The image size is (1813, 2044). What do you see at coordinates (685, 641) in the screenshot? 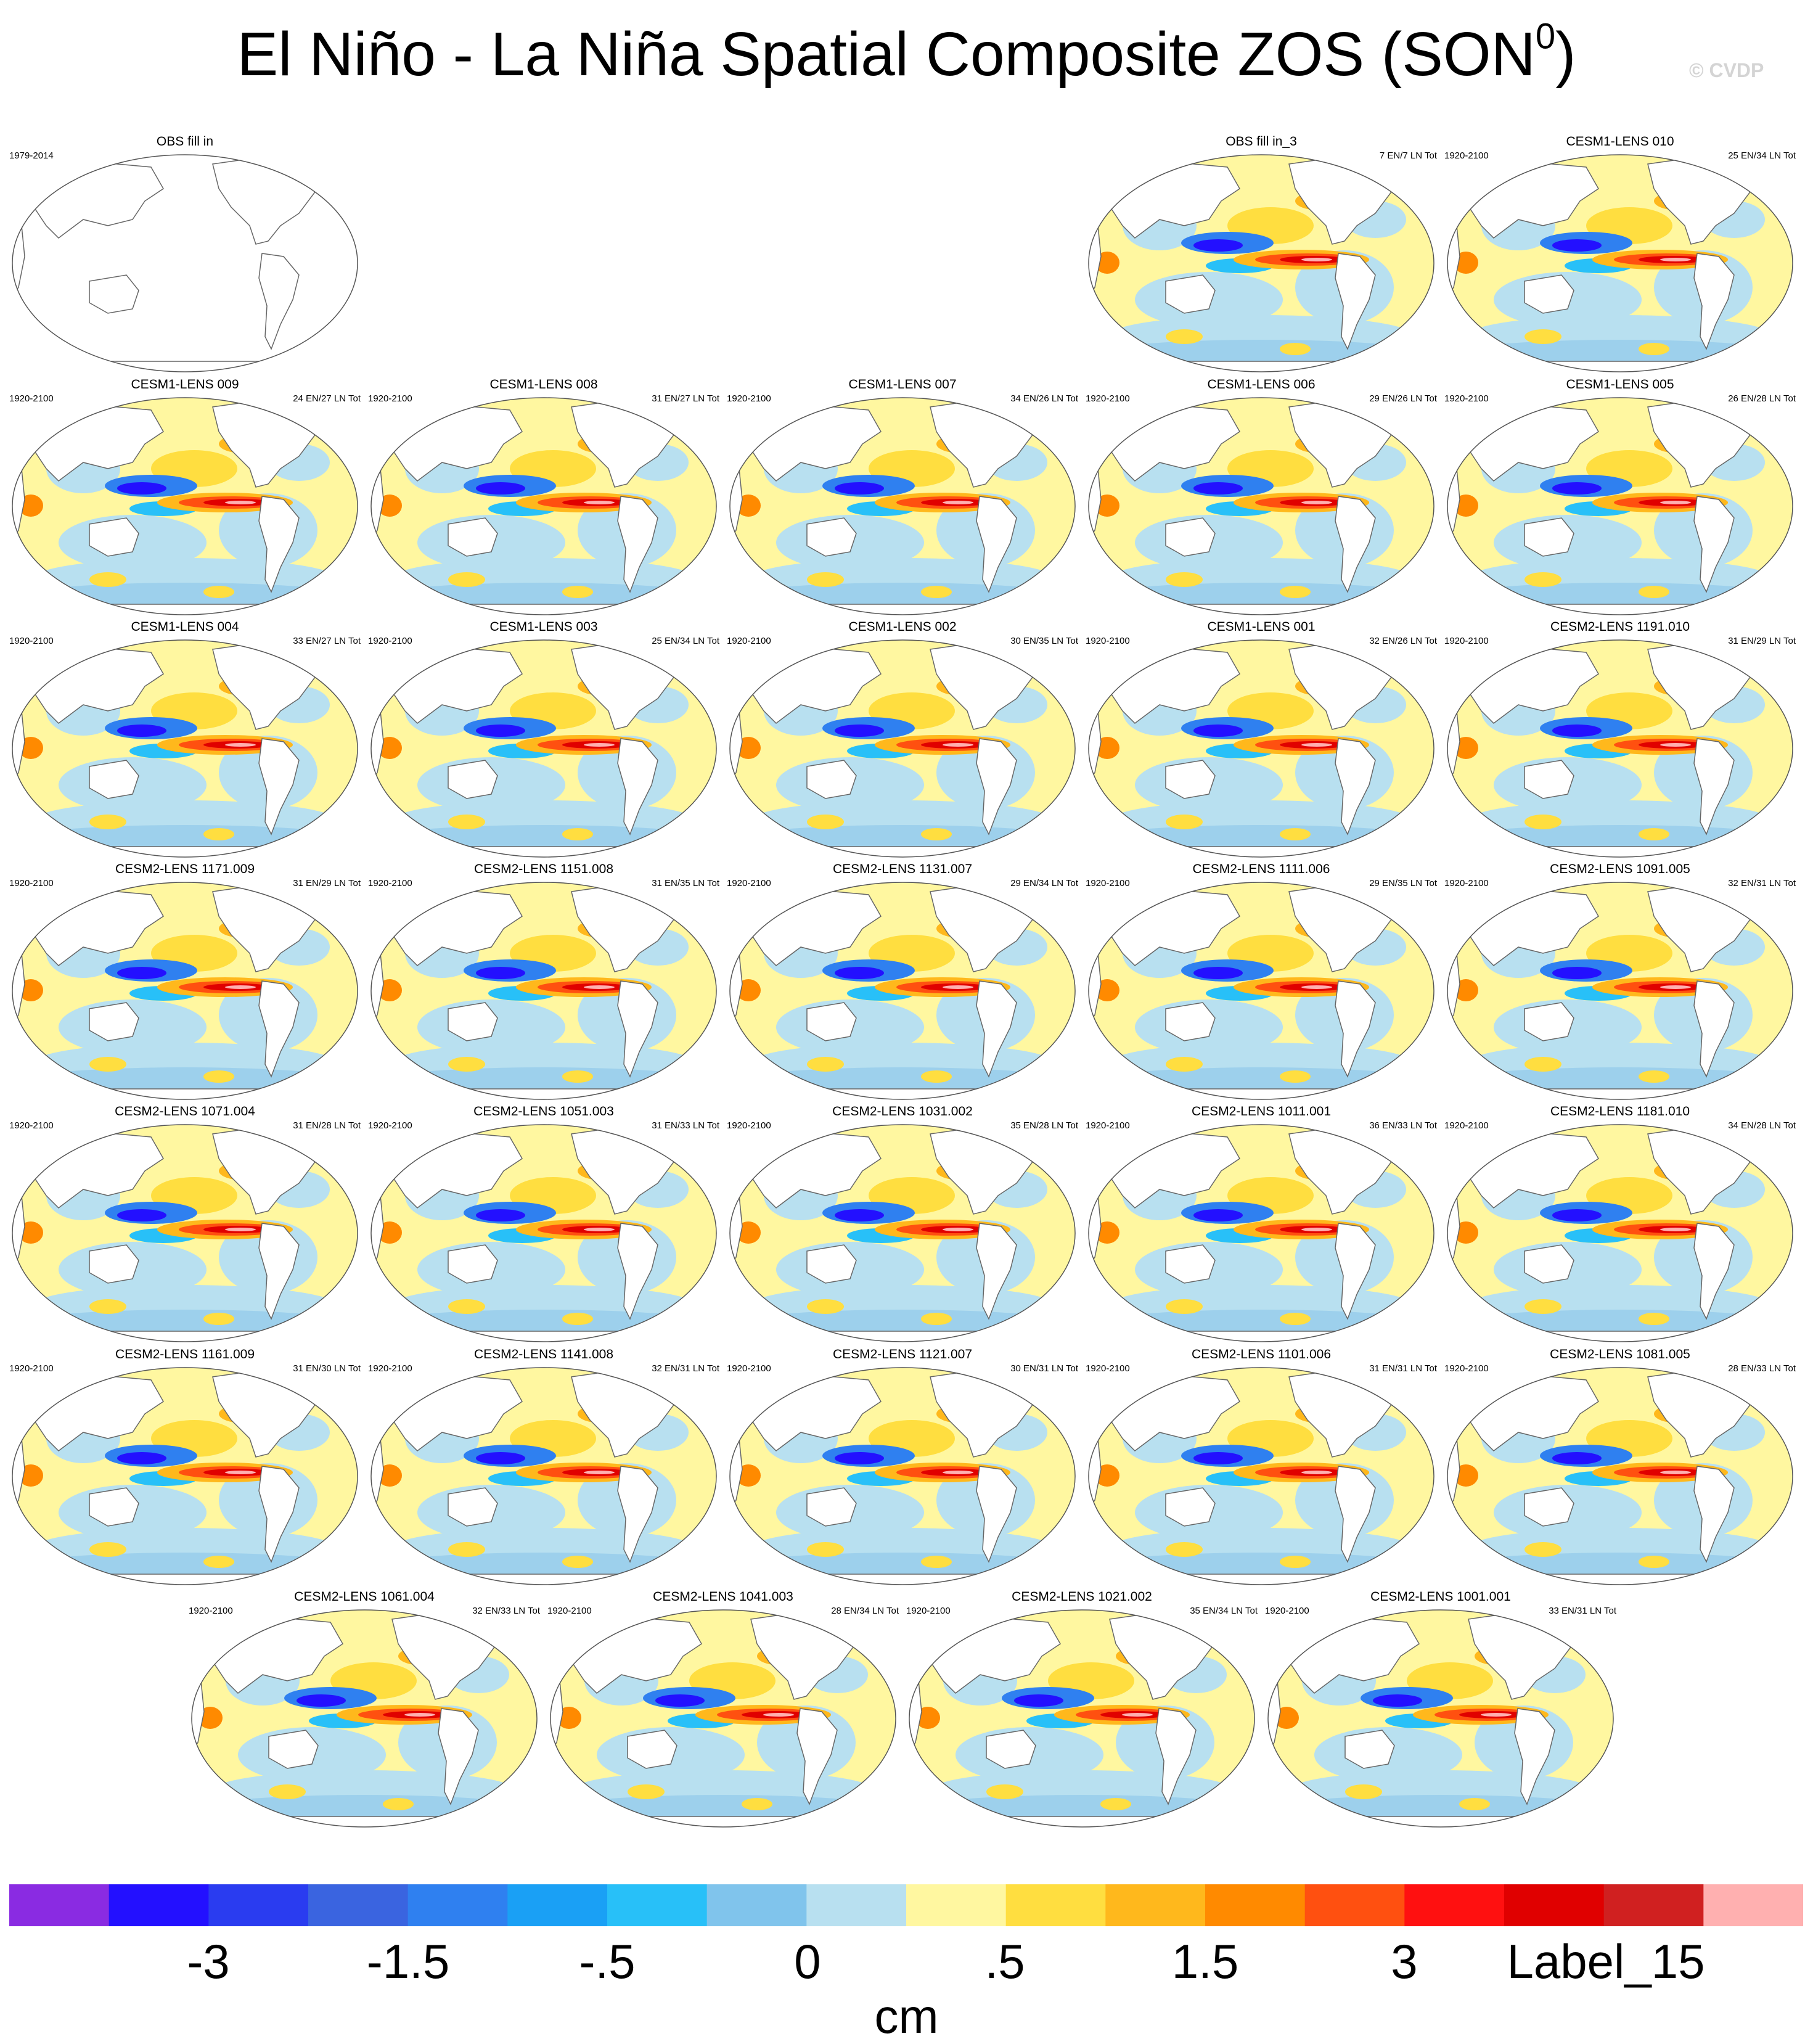
I see `panel-event-counts: 25 EN/34 LN Tot` at bounding box center [685, 641].